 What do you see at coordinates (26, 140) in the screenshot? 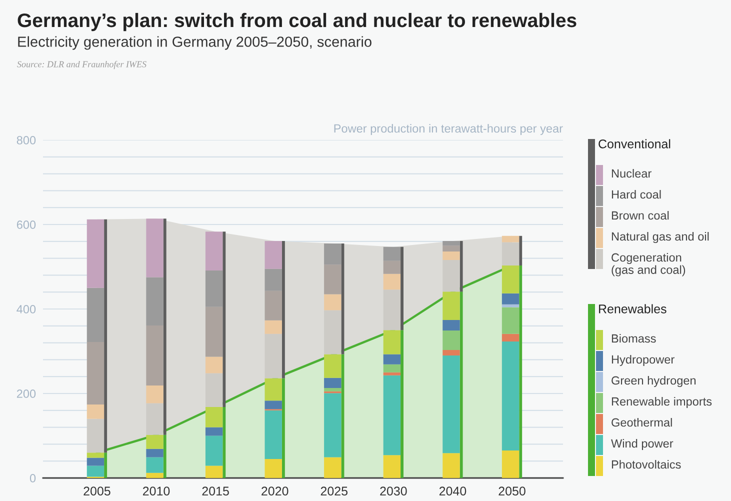
I see `y-tick-label: 800` at bounding box center [26, 140].